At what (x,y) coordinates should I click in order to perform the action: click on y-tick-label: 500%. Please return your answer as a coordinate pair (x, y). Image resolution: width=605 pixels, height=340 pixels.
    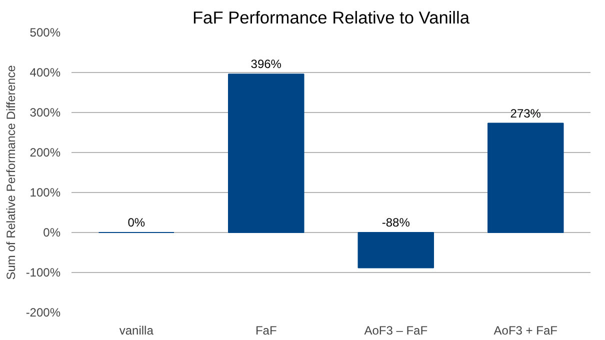
    Looking at the image, I should click on (45, 33).